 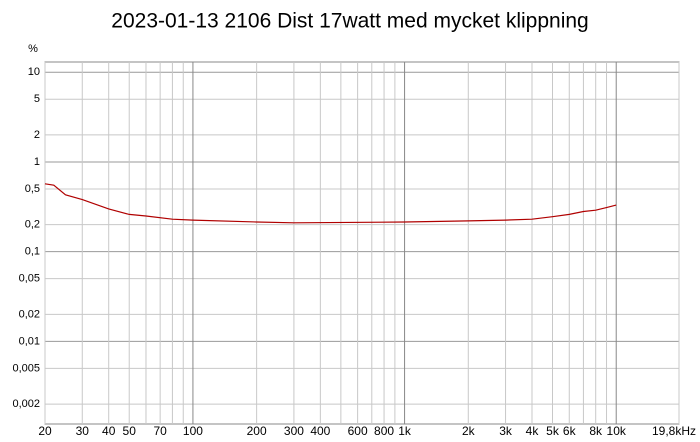 What do you see at coordinates (553, 431) in the screenshot?
I see `x-tick-label: 5k` at bounding box center [553, 431].